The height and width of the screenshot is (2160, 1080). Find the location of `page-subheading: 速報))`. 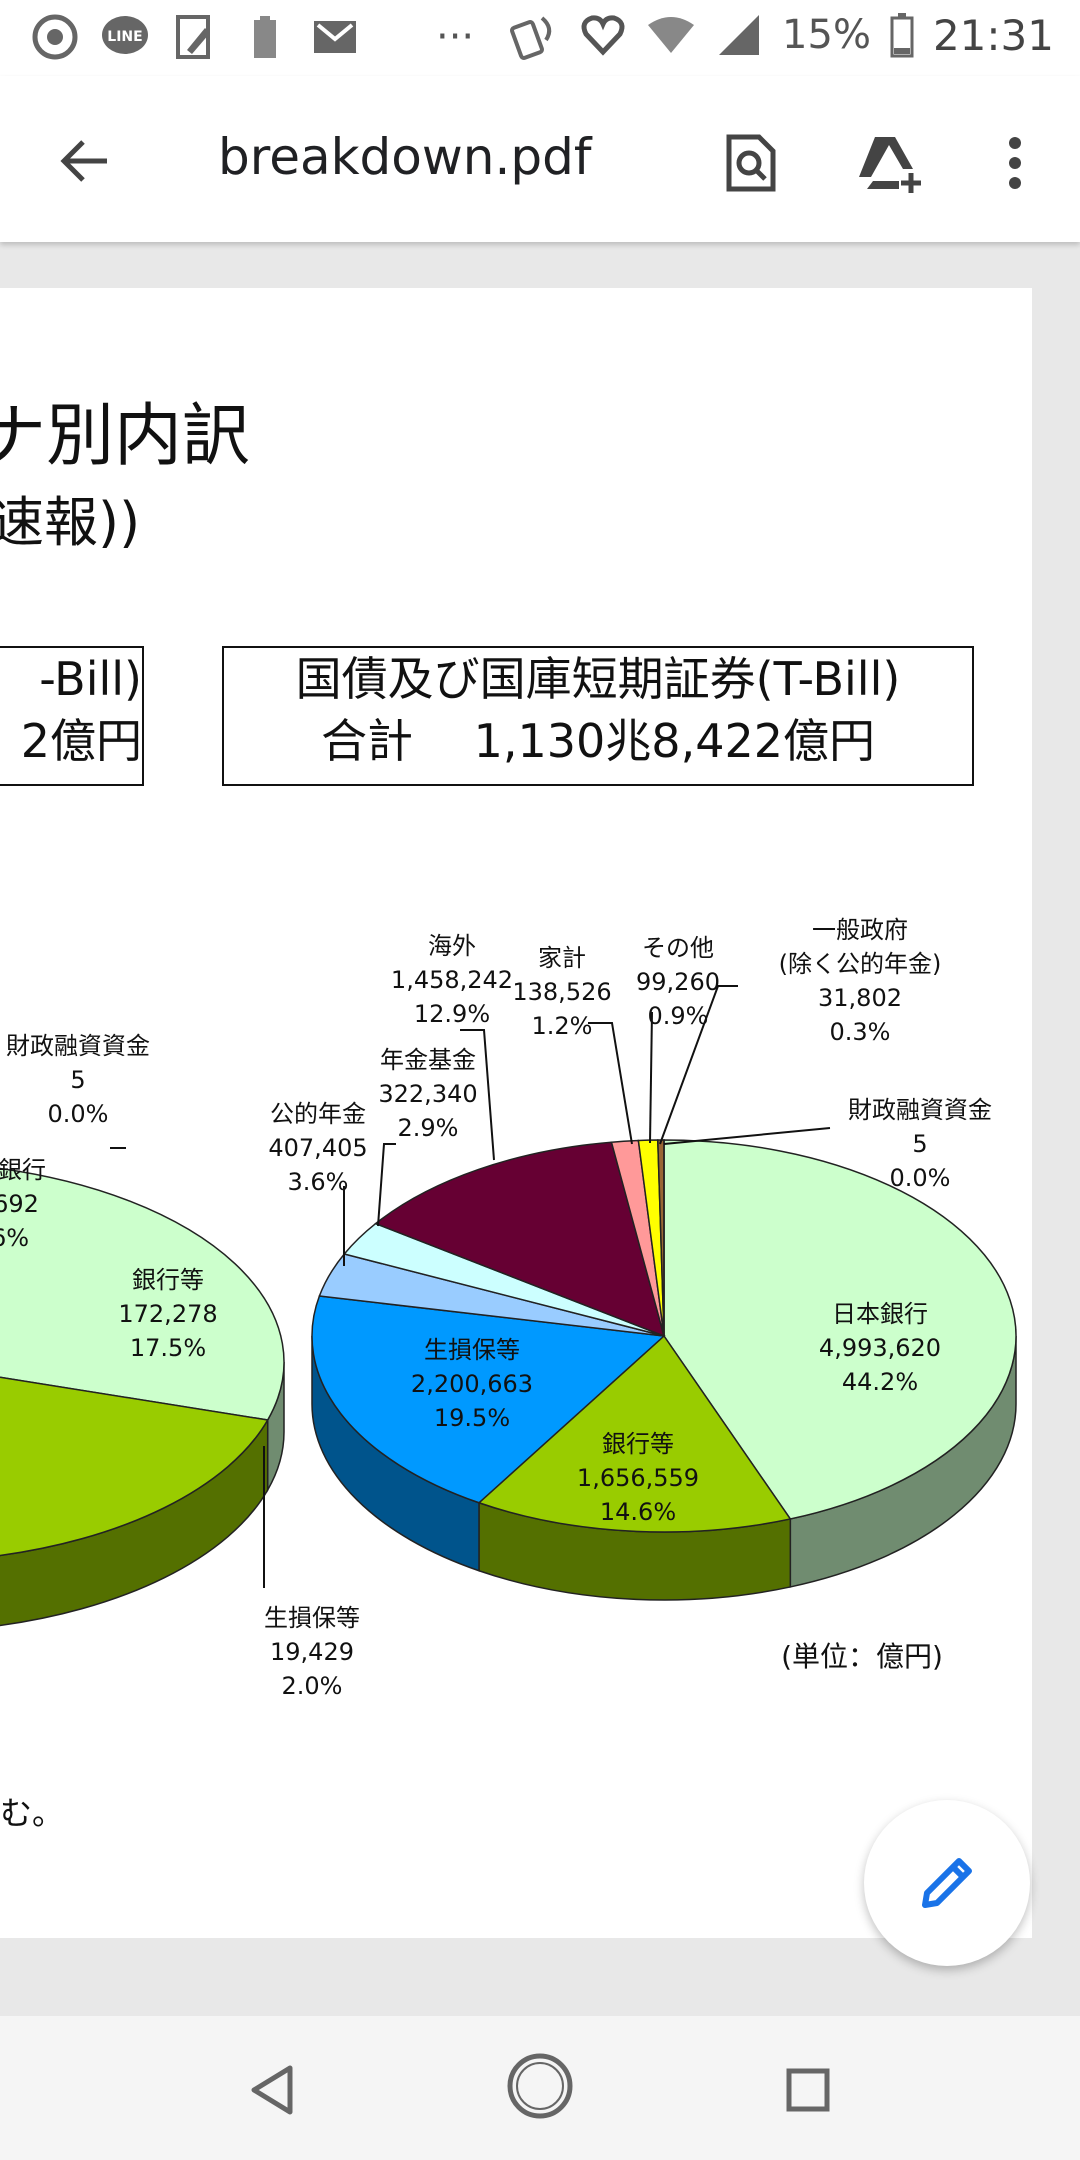

page-subheading: 速報)) is located at coordinates (70, 522).